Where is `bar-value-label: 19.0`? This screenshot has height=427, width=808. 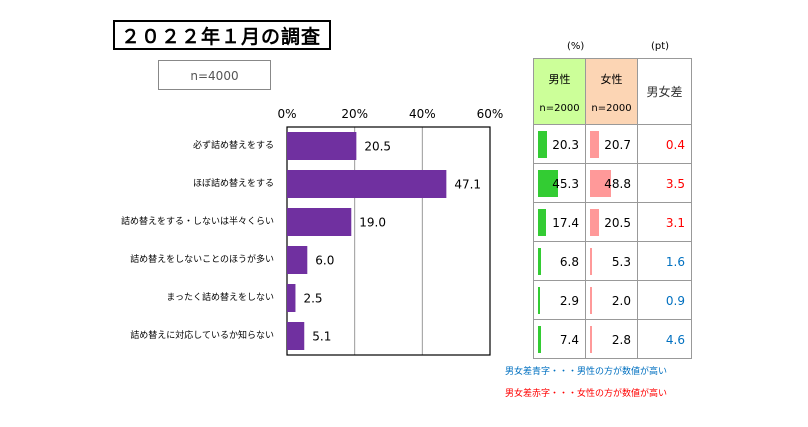 bar-value-label: 19.0 is located at coordinates (372, 223).